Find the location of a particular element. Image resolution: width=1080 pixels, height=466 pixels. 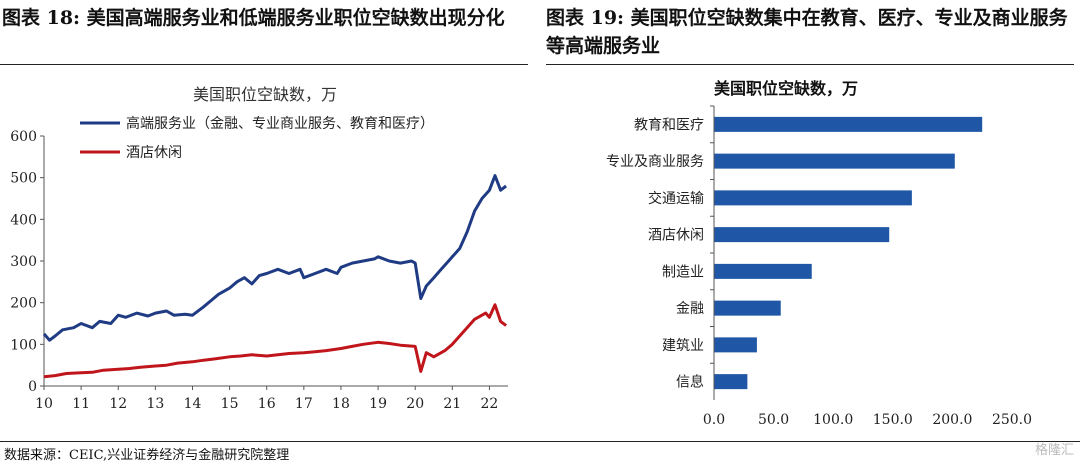

y-tick-label: 0 is located at coordinates (32, 387).